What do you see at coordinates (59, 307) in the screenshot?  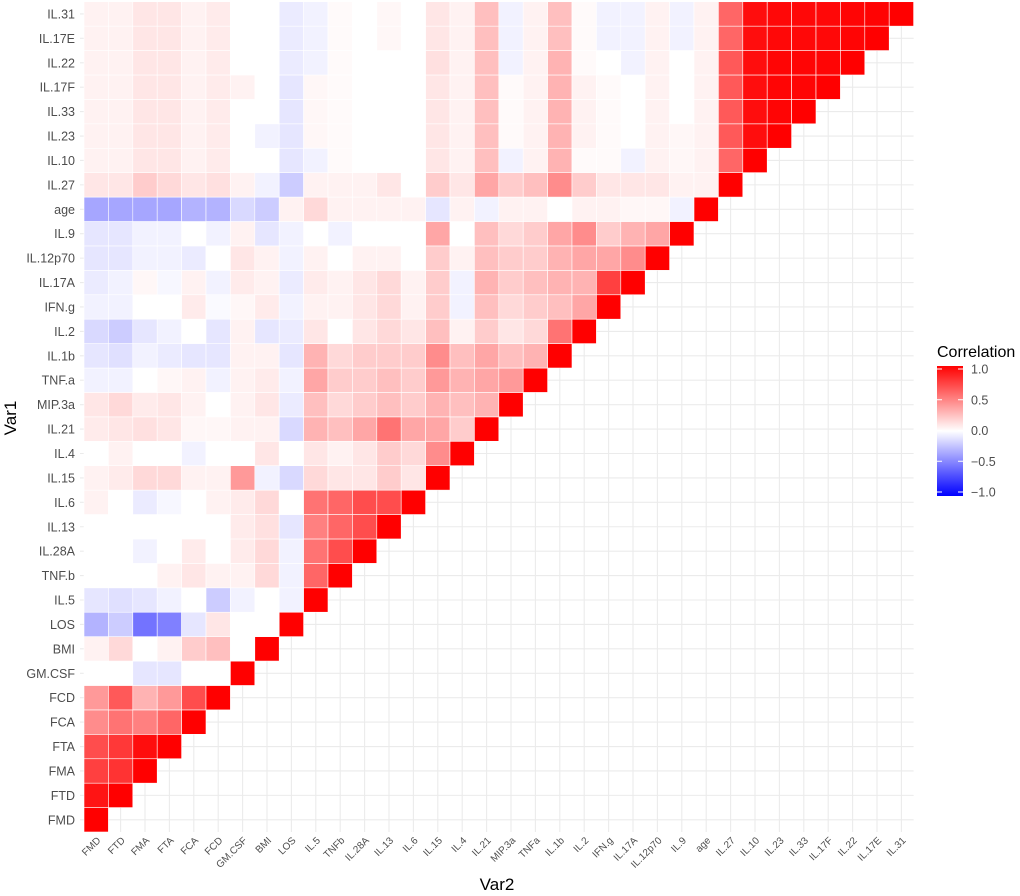 I see `y-tick-label: IFN.g` at bounding box center [59, 307].